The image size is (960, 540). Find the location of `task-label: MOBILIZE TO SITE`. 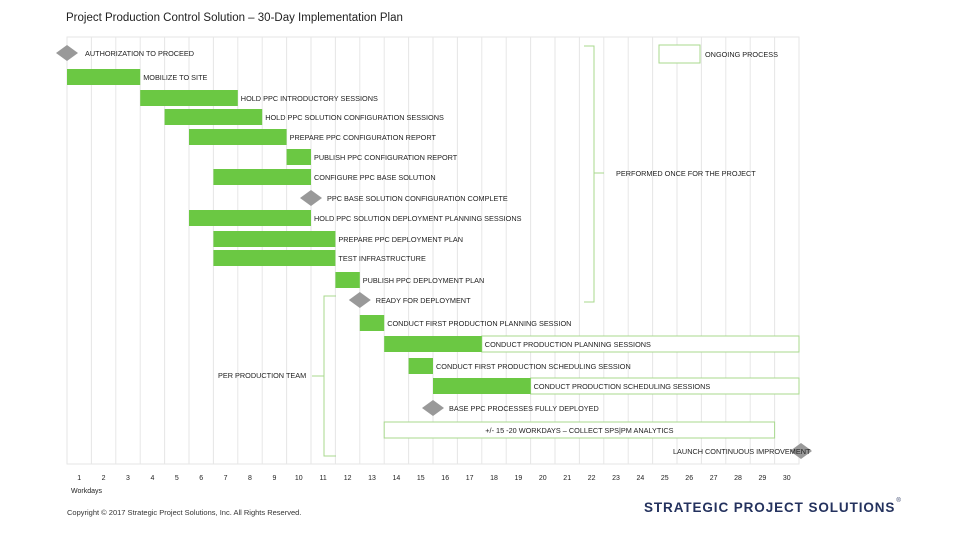

task-label: MOBILIZE TO SITE is located at coordinates (175, 77).